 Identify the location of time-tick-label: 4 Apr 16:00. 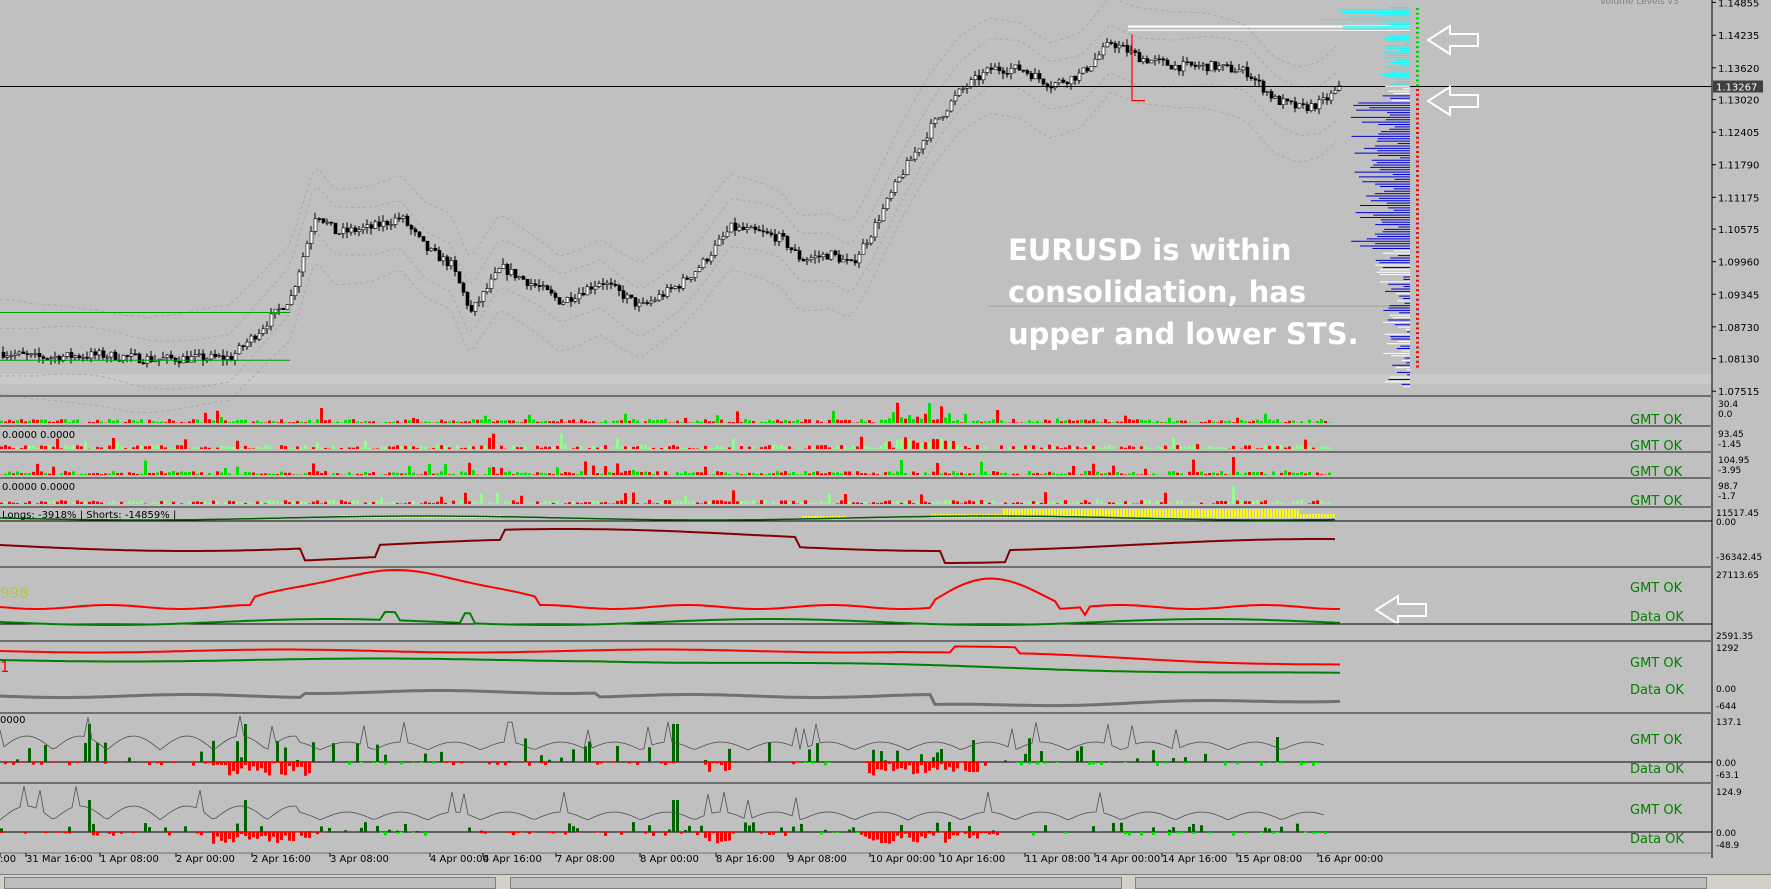
(512, 859).